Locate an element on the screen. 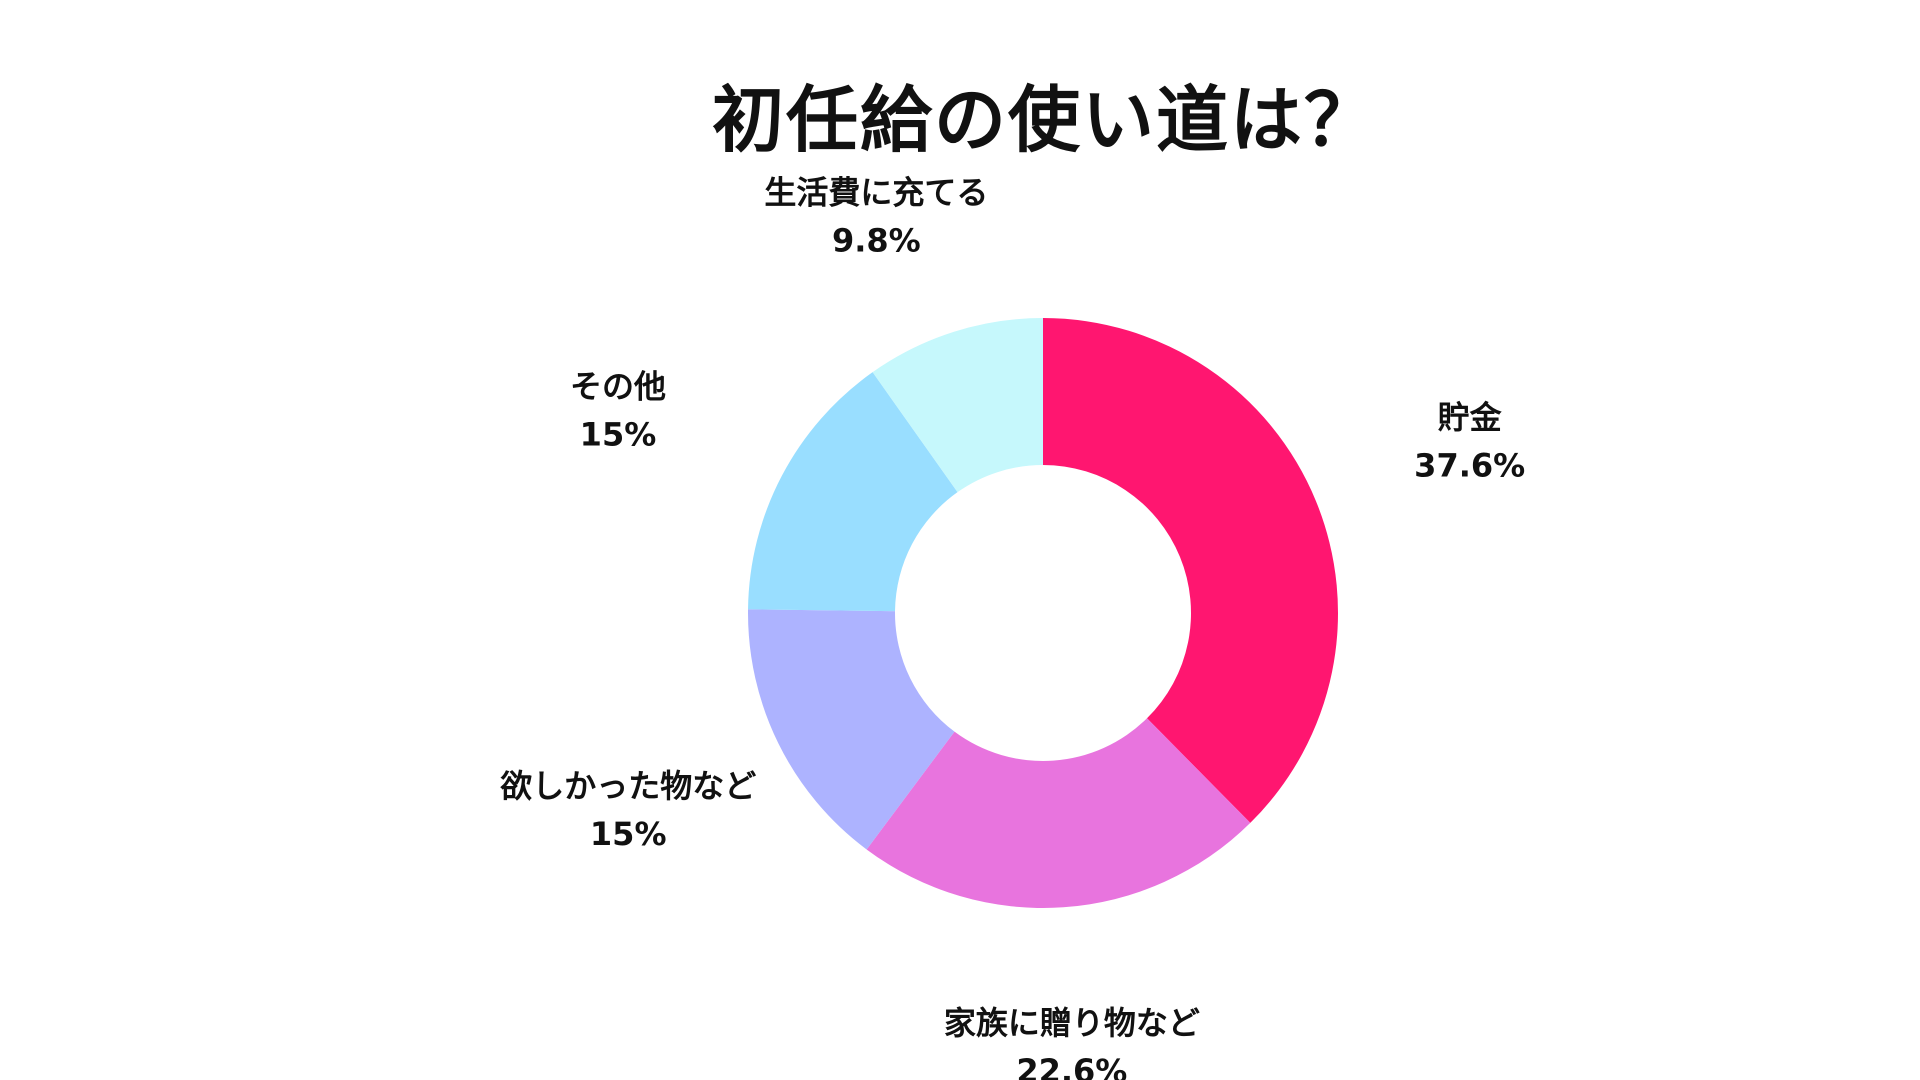  slice-label-2: 家族に贈り物など is located at coordinates (1072, 1023).